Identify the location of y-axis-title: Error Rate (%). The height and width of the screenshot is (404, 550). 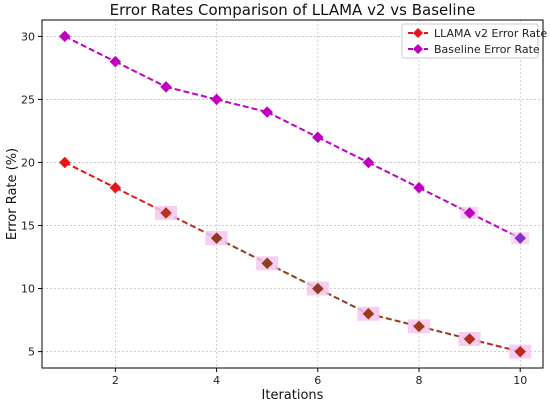
(12, 194).